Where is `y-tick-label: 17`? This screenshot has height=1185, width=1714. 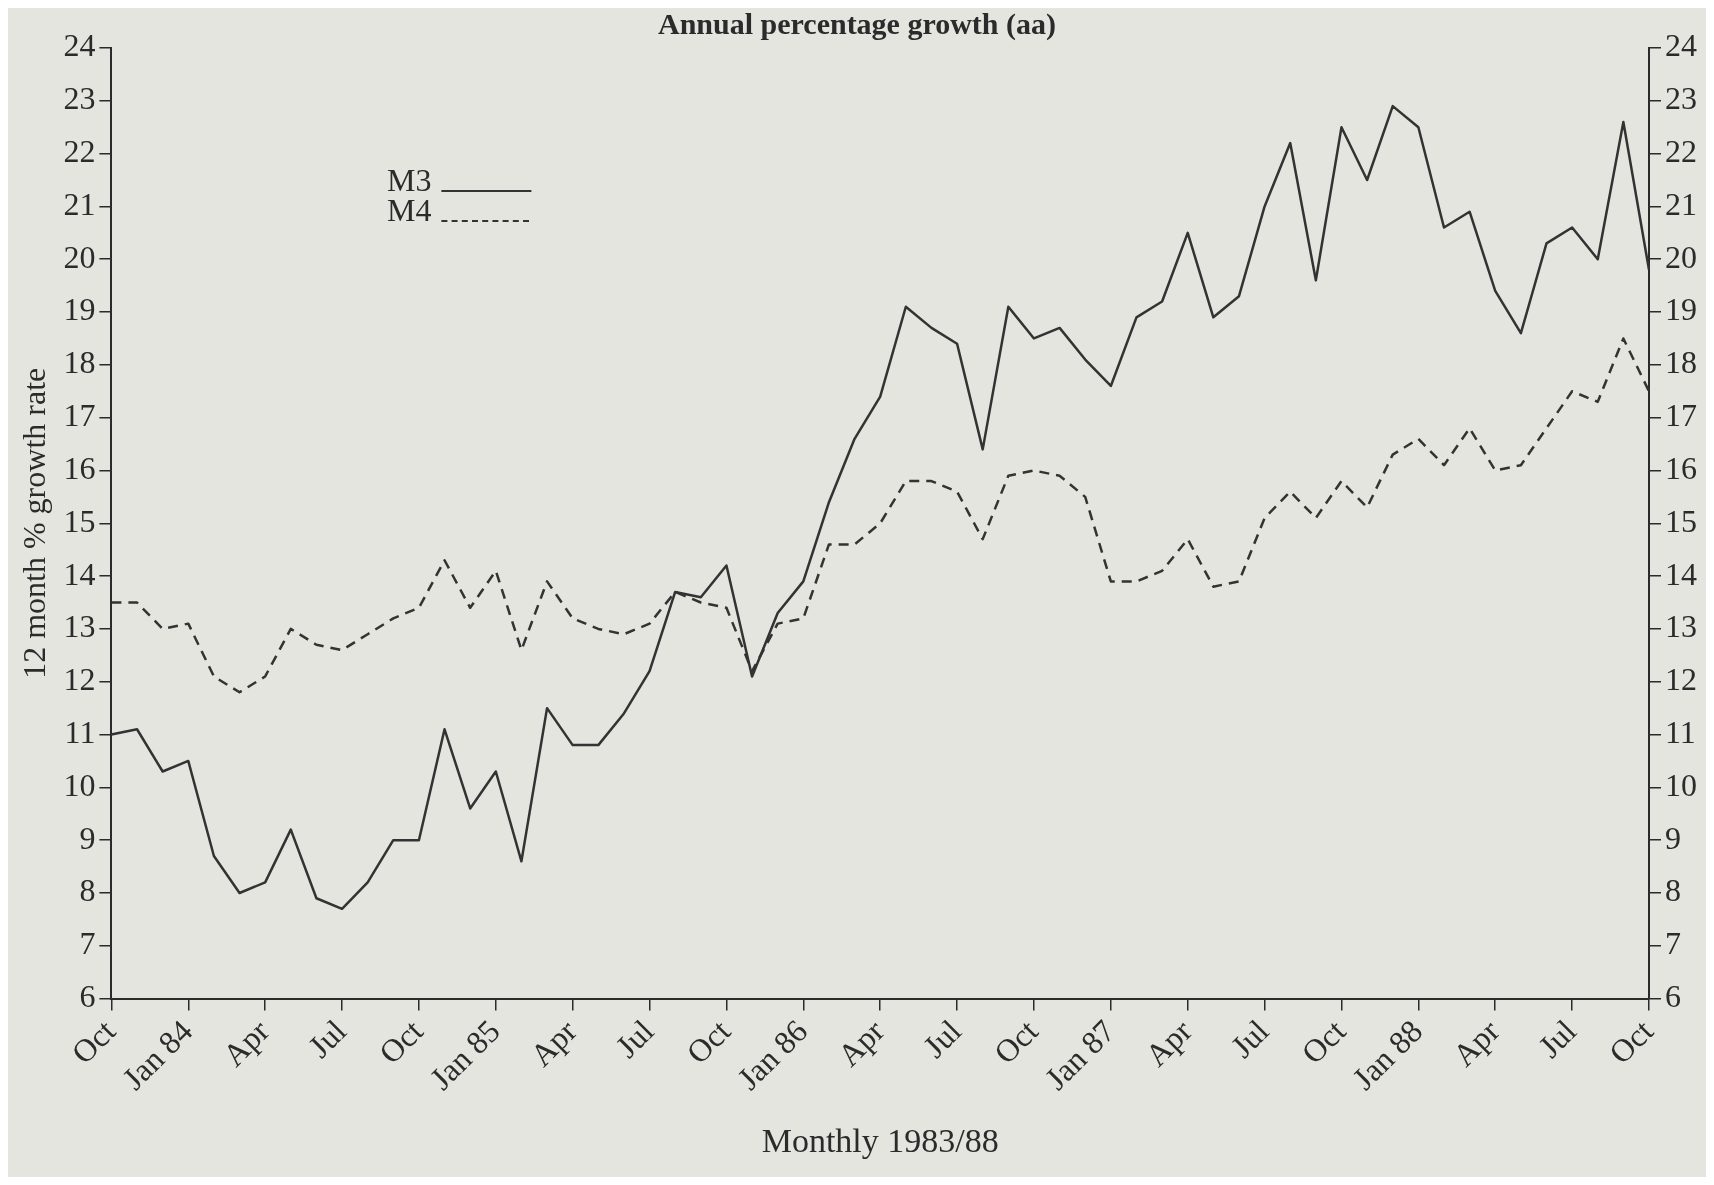
y-tick-label: 17 is located at coordinates (79, 415).